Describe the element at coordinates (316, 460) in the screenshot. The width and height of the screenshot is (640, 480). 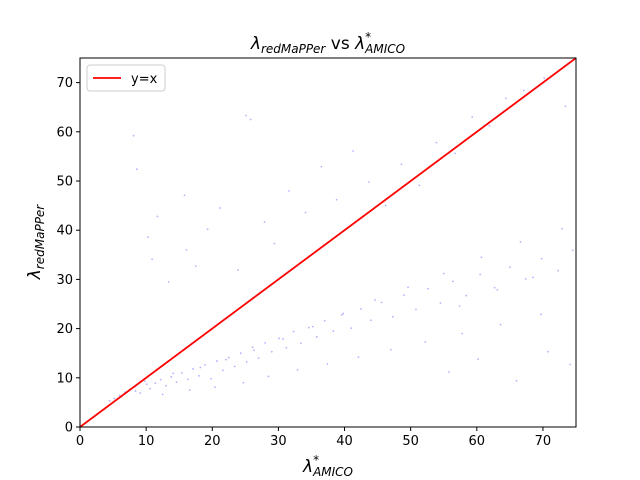
I see `xlabel-sup: *` at that location.